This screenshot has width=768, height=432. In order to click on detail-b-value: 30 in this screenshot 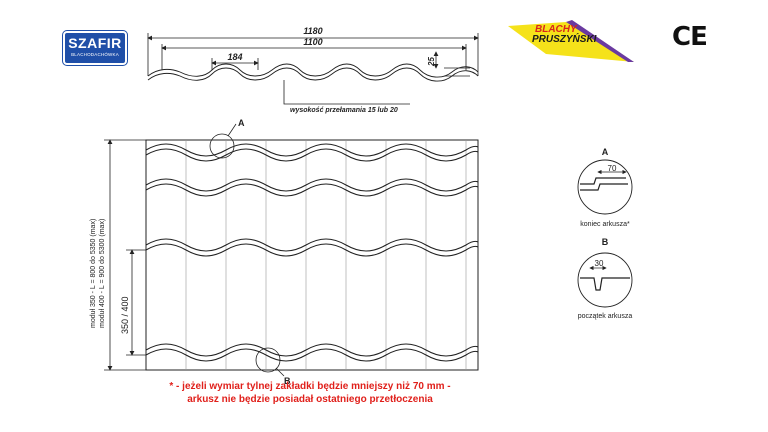, I will do `click(599, 263)`.